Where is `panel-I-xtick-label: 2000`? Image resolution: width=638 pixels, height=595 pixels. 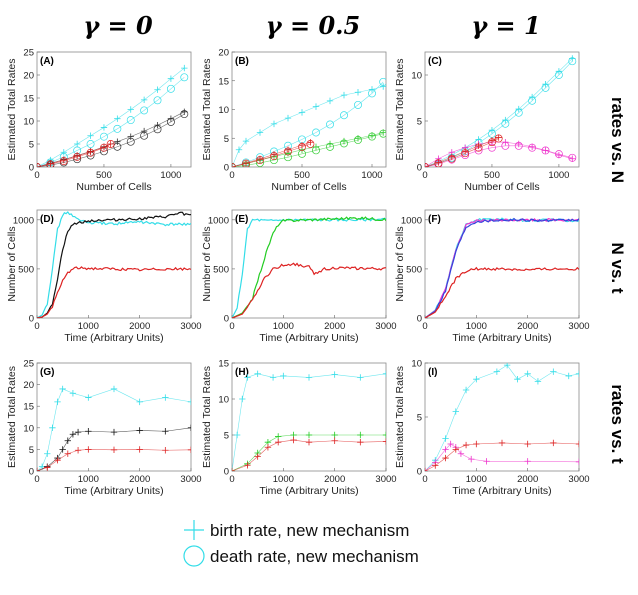
panel-I-xtick-label: 2000 is located at coordinates (527, 479).